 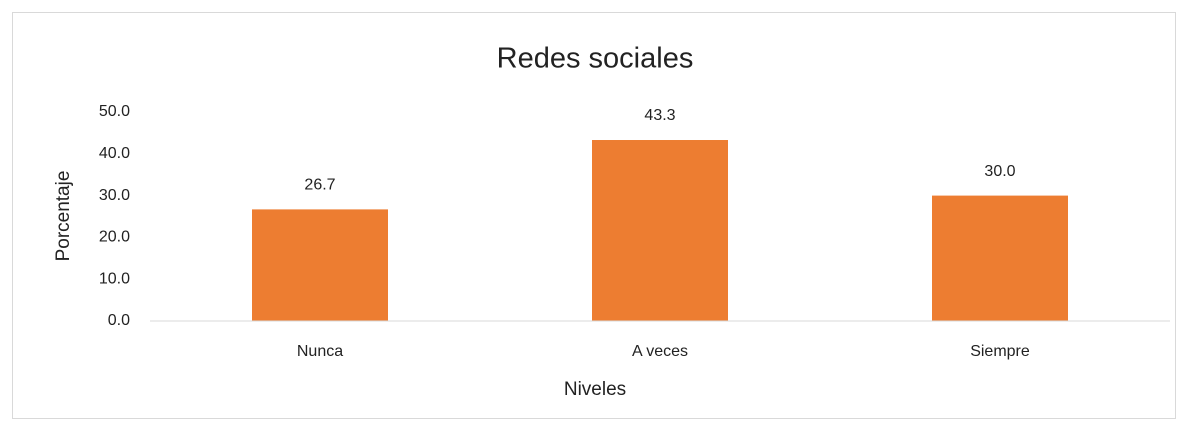 What do you see at coordinates (1000, 351) in the screenshot?
I see `x-tick-label: Siempre` at bounding box center [1000, 351].